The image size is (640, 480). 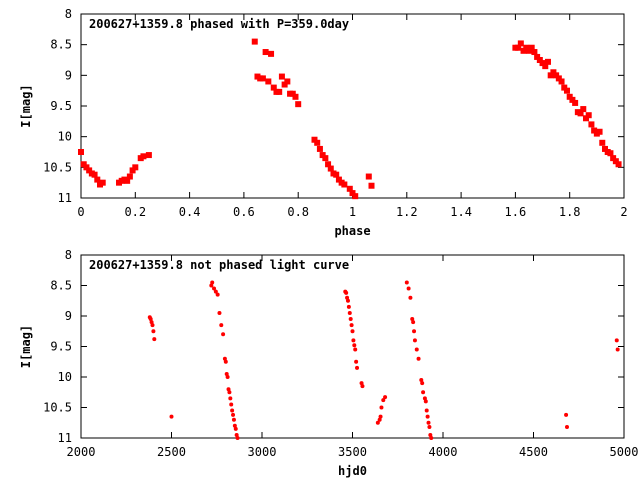 What do you see at coordinates (461, 212) in the screenshot?
I see `x-tick-label: 1.4` at bounding box center [461, 212].